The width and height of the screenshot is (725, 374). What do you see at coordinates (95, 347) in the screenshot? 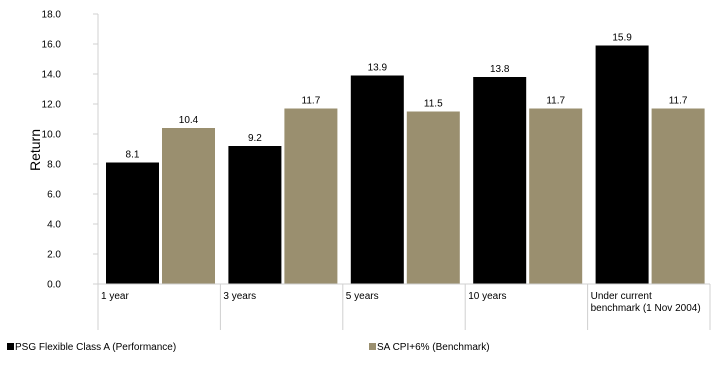
I see `legend-label: PSG Flexible Class A (Performance)` at bounding box center [95, 347].